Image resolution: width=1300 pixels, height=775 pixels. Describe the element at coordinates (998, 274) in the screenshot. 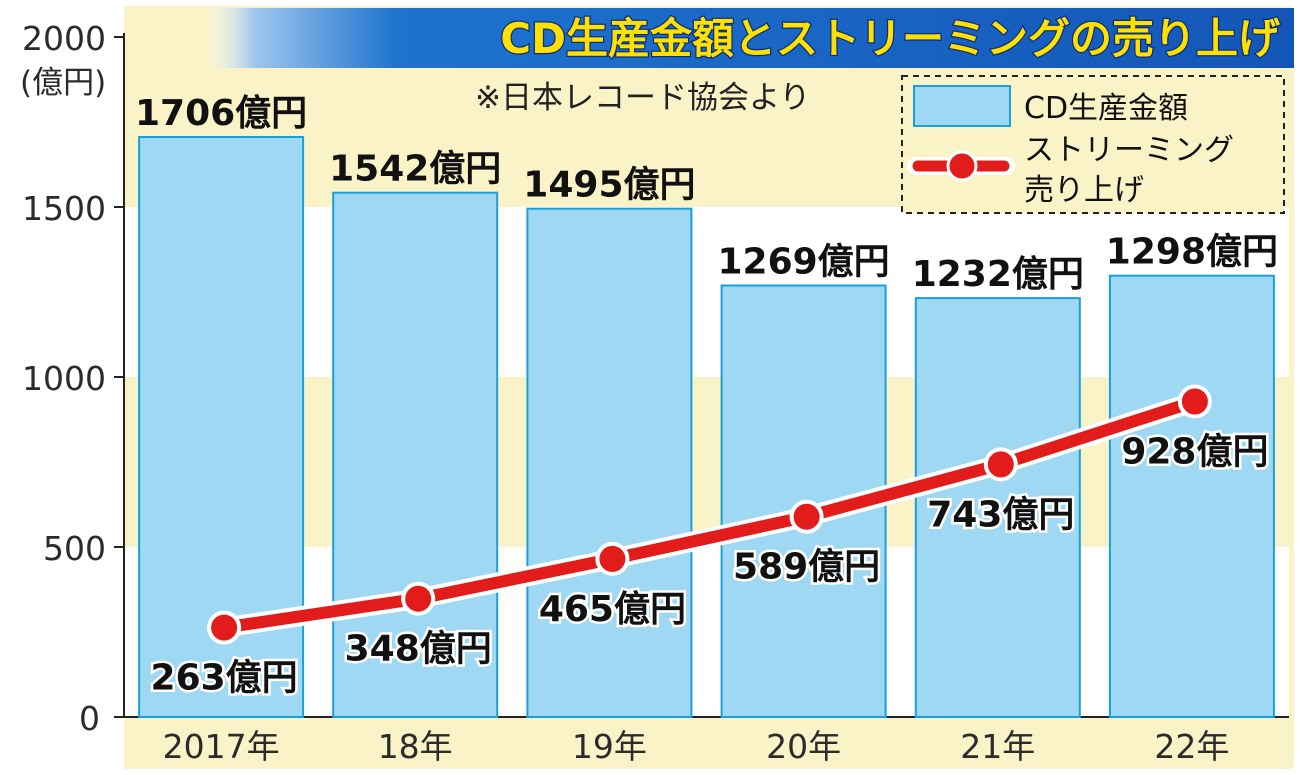

I see `cd-bar-label-4: 1232億円` at that location.